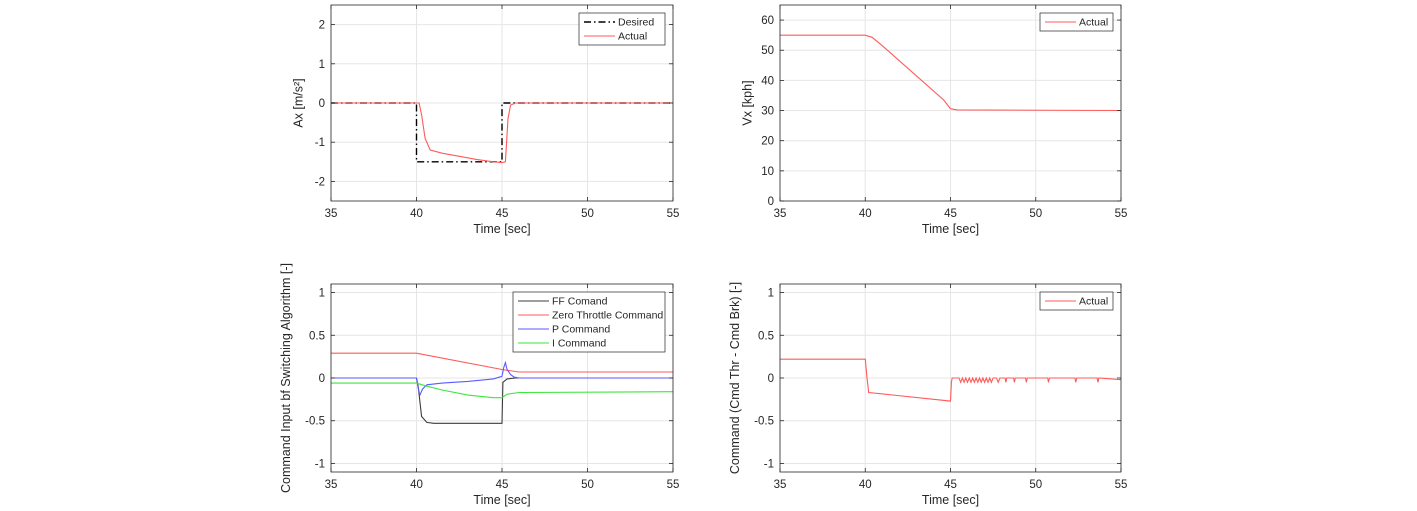  I want to click on y-tick-label: 10, so click(767, 172).